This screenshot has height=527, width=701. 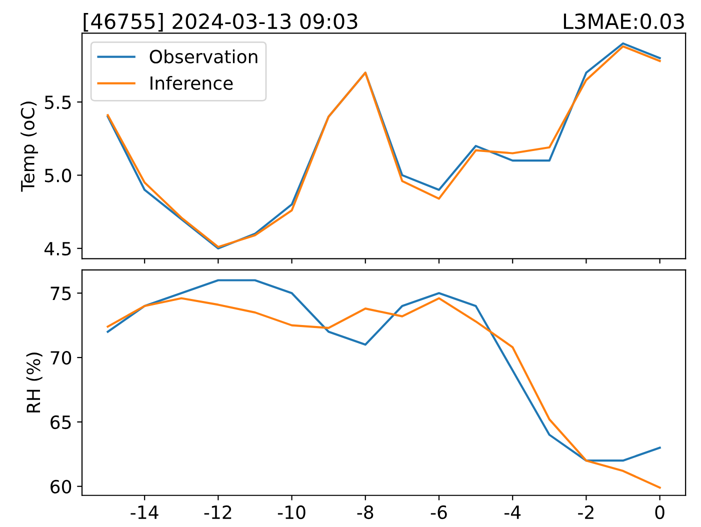 What do you see at coordinates (191, 83) in the screenshot?
I see `legend-label: Inference` at bounding box center [191, 83].